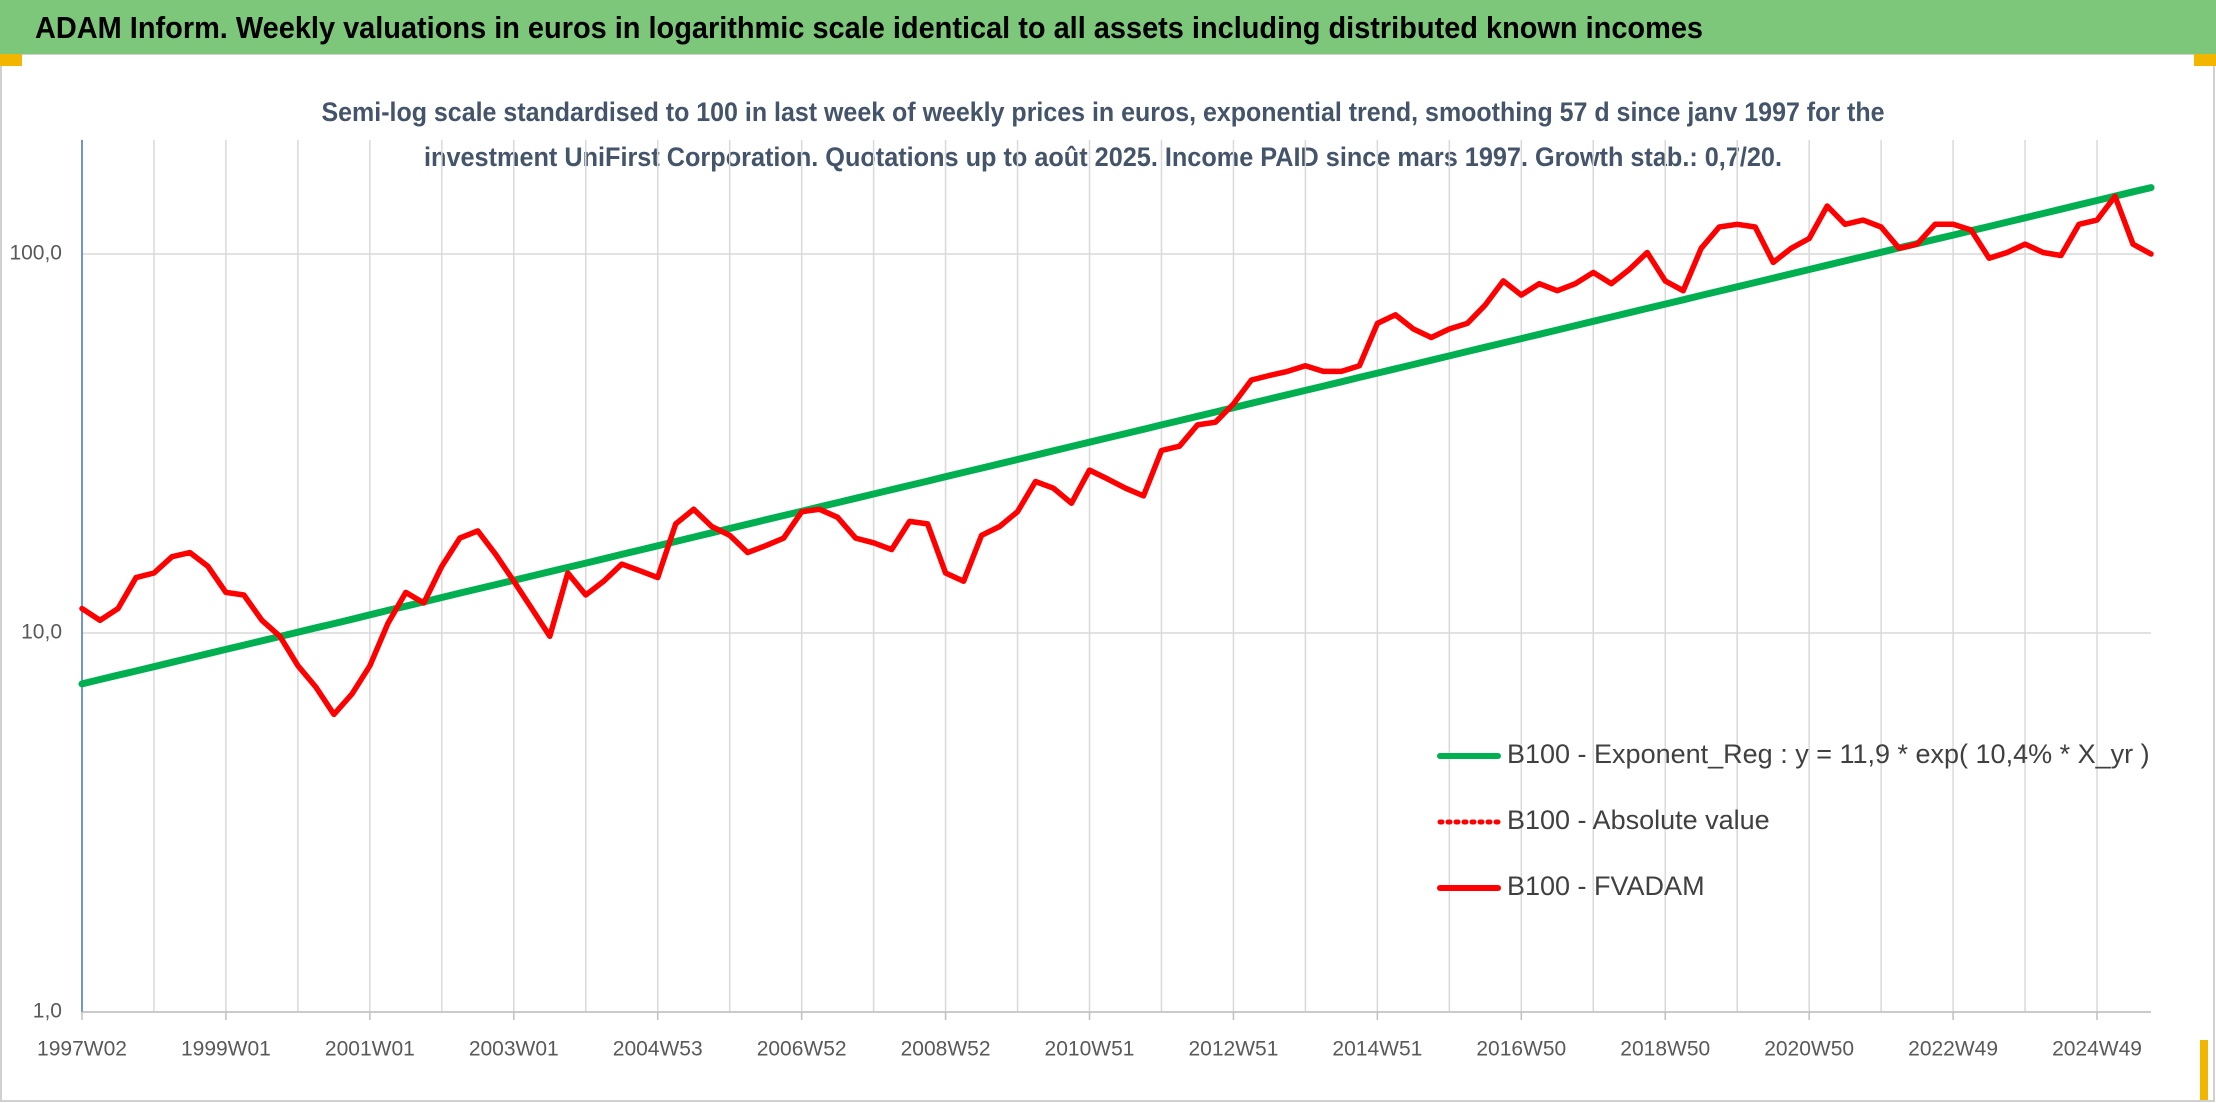  What do you see at coordinates (1090, 1049) in the screenshot?
I see `x-tick-label: 2010W51` at bounding box center [1090, 1049].